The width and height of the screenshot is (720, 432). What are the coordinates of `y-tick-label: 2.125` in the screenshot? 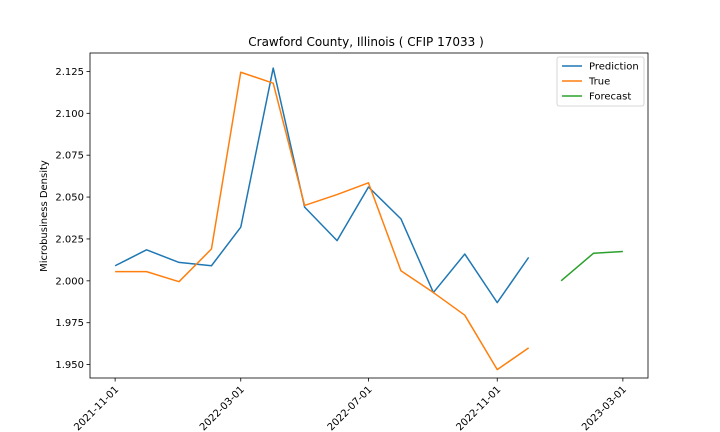 It's located at (69, 72).